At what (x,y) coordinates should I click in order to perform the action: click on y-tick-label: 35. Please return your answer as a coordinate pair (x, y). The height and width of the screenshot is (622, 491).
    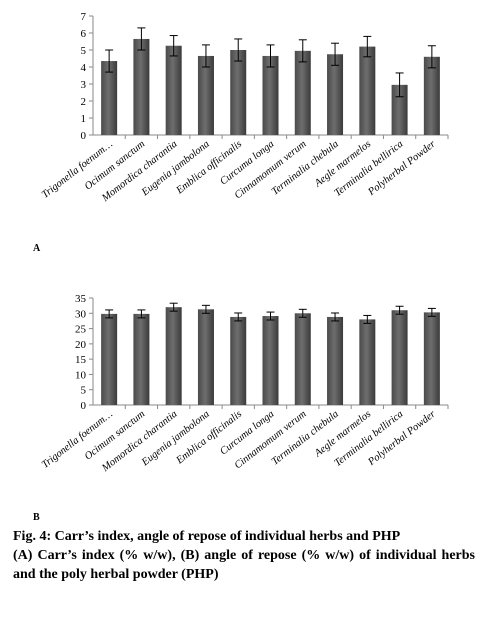
    Looking at the image, I should click on (81, 299).